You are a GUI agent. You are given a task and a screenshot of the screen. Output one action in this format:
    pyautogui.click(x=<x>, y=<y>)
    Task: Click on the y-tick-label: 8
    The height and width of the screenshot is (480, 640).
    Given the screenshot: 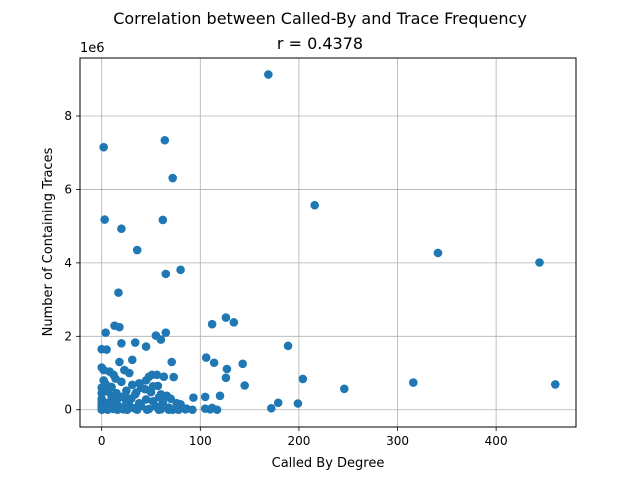 What is the action you would take?
    pyautogui.click(x=68, y=116)
    